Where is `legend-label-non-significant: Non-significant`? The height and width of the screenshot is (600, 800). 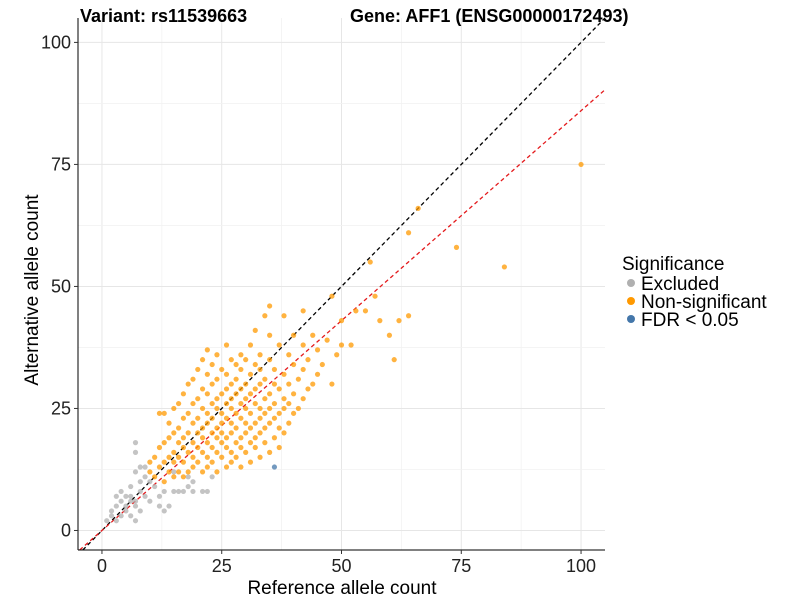 legend-label-non-significant: Non-significant is located at coordinates (704, 302).